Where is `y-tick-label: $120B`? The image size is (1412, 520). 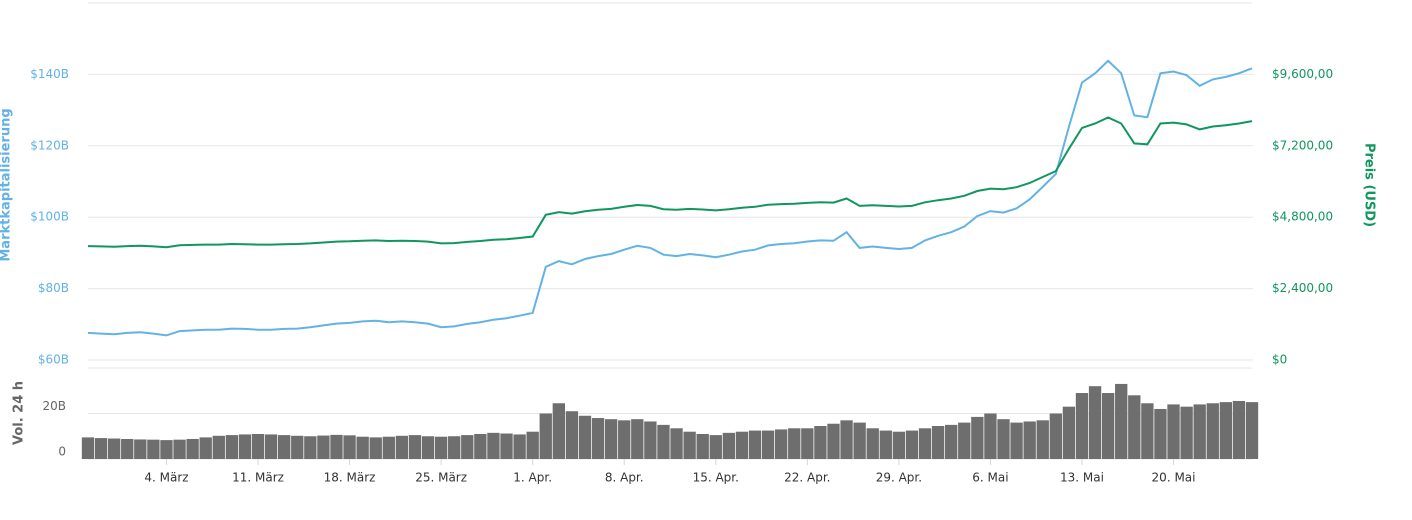 y-tick-label: $120B is located at coordinates (49, 145).